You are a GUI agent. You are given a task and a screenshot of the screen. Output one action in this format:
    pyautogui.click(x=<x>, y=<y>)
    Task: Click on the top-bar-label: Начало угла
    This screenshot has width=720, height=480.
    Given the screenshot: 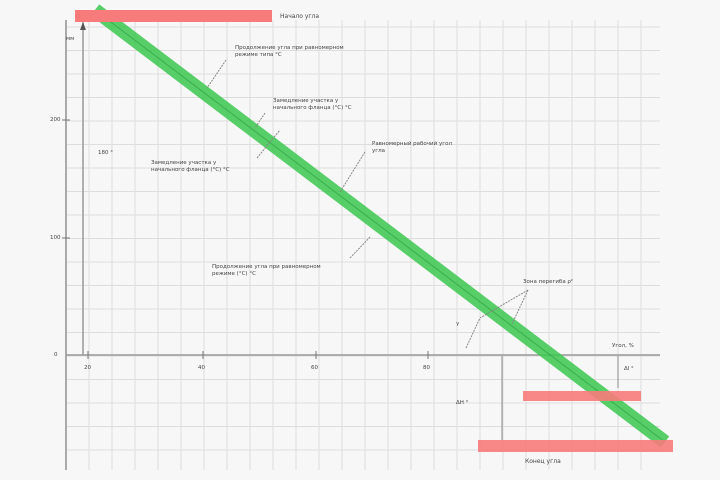 What is the action you would take?
    pyautogui.click(x=300, y=16)
    